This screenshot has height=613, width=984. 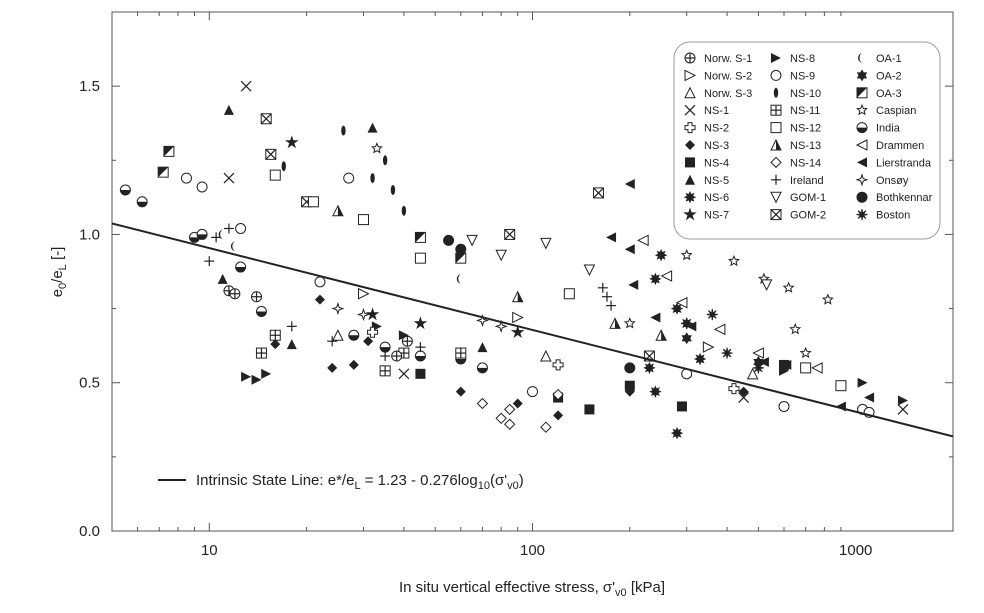 What do you see at coordinates (798, 197) in the screenshot?
I see `legend-item-gom-1: GOM-1` at bounding box center [798, 197].